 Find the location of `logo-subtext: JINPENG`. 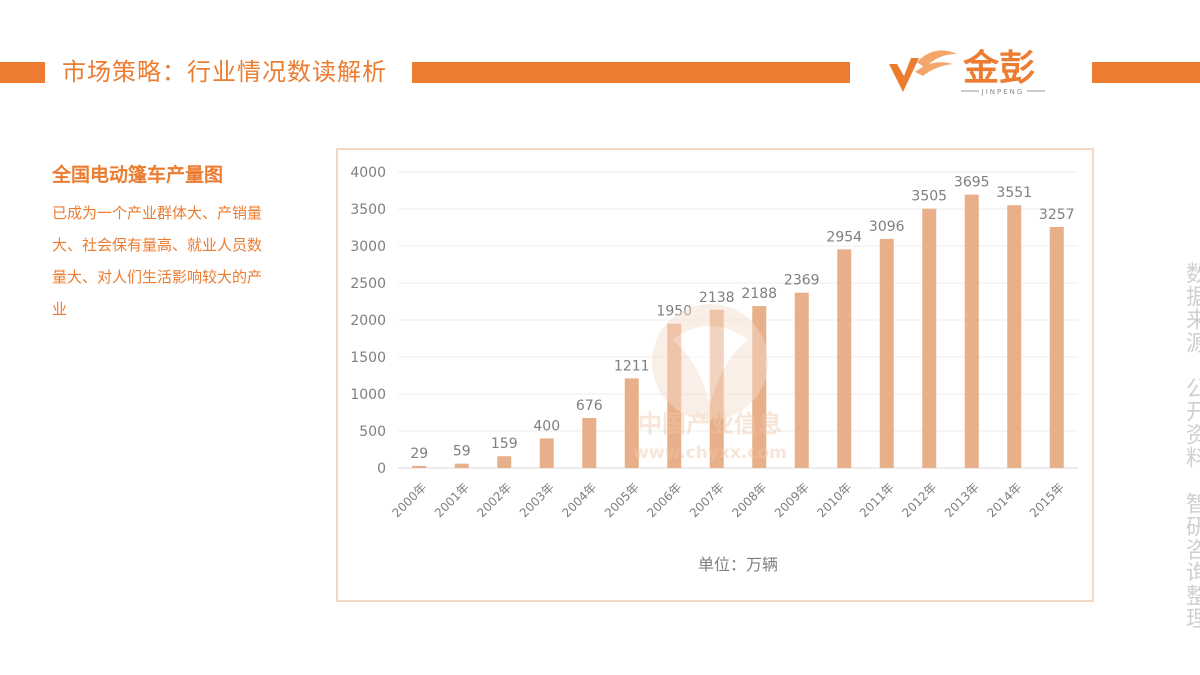

logo-subtext: JINPENG is located at coordinates (1003, 92).